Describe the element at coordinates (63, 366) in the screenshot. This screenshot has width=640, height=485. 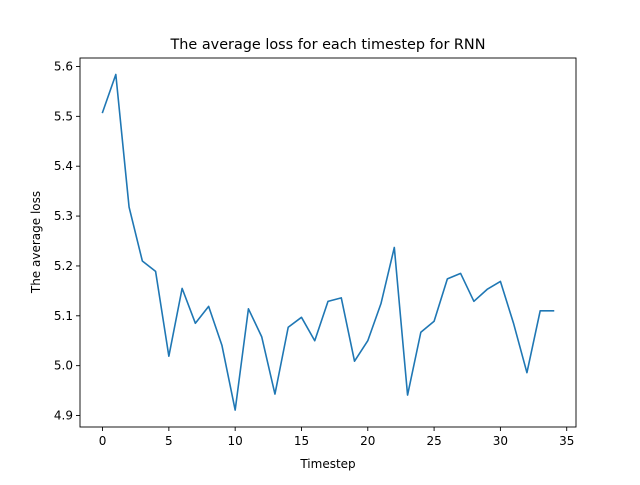
I see `y-tick-label: 5.0` at that location.